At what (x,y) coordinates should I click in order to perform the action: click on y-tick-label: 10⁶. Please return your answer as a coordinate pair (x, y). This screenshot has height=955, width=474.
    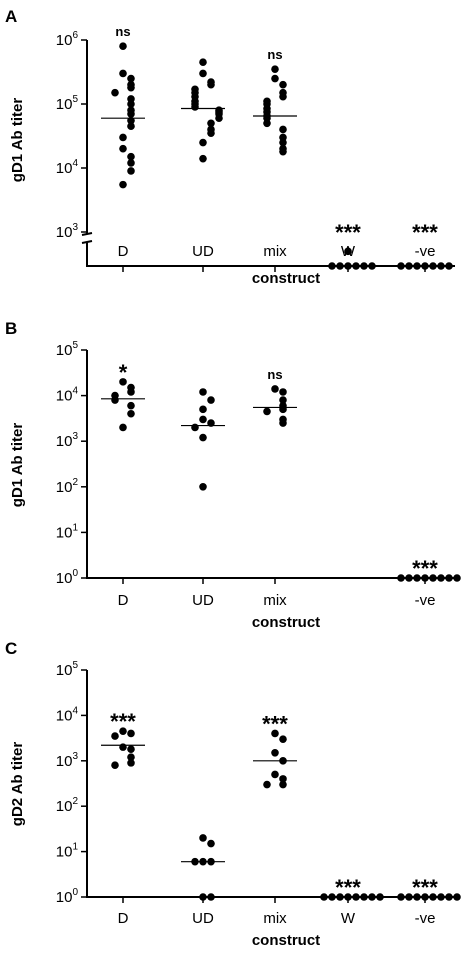
    Looking at the image, I should click on (67, 39).